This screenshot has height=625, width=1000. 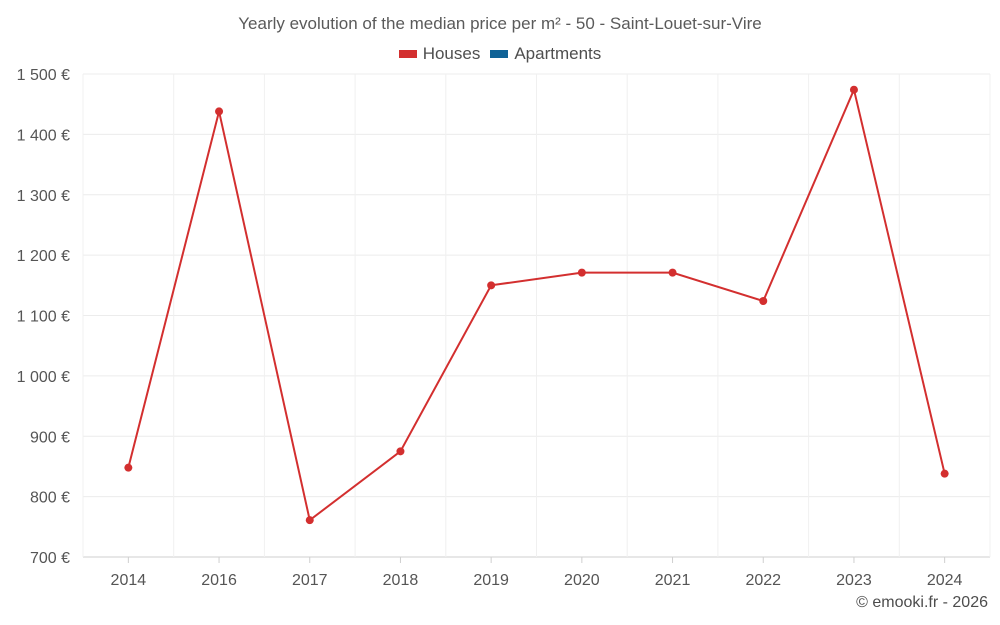 What do you see at coordinates (43, 256) in the screenshot?
I see `y-tick-label: 1 200 €` at bounding box center [43, 256].